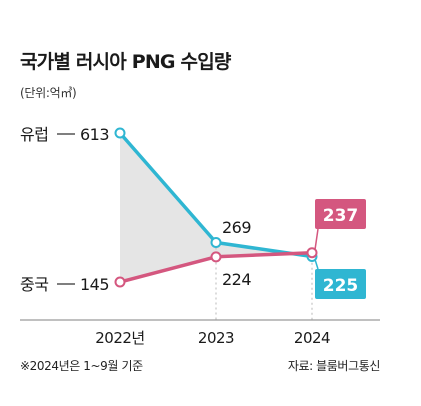 This screenshot has width=421, height=406. I want to click on point-europe-2022, so click(120, 133).